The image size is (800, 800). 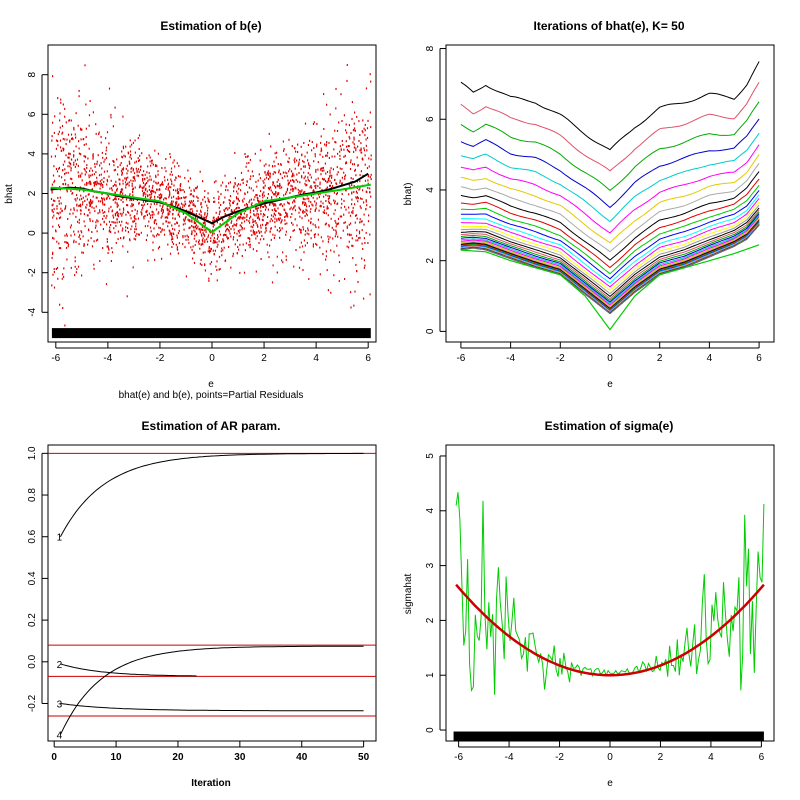 I want to click on series-label: 4, so click(x=60, y=736).